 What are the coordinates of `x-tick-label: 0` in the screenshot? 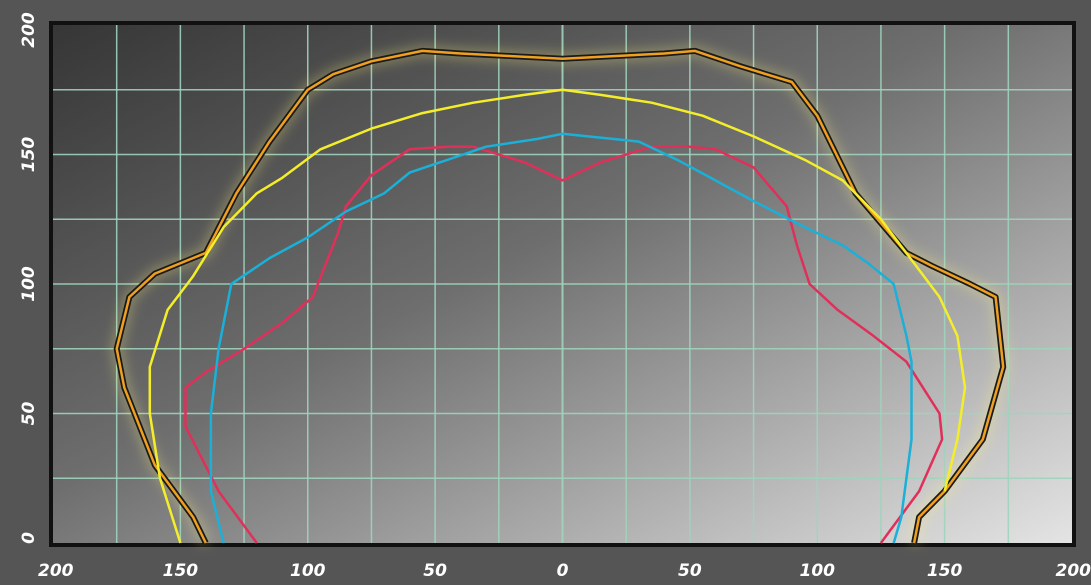 It's located at (563, 571).